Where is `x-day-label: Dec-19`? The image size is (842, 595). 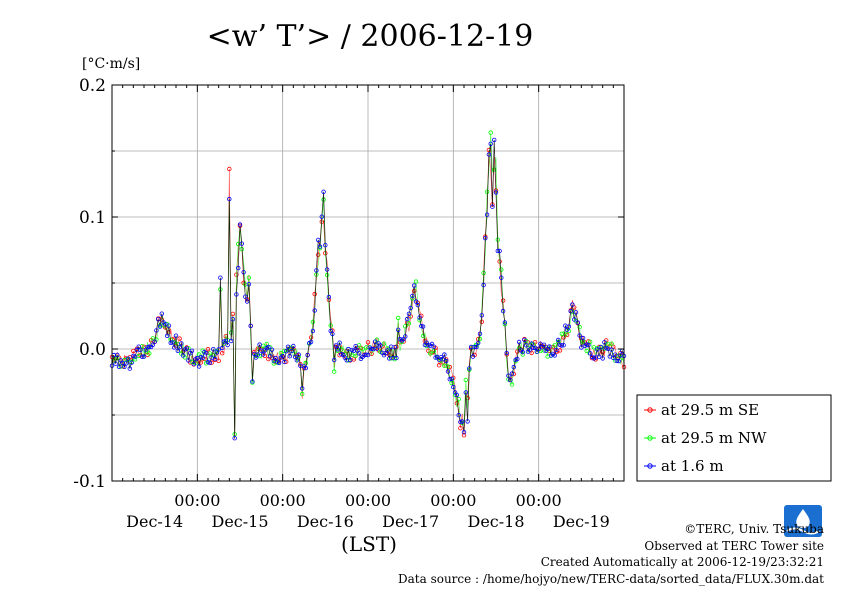
x-day-label: Dec-19 is located at coordinates (581, 521).